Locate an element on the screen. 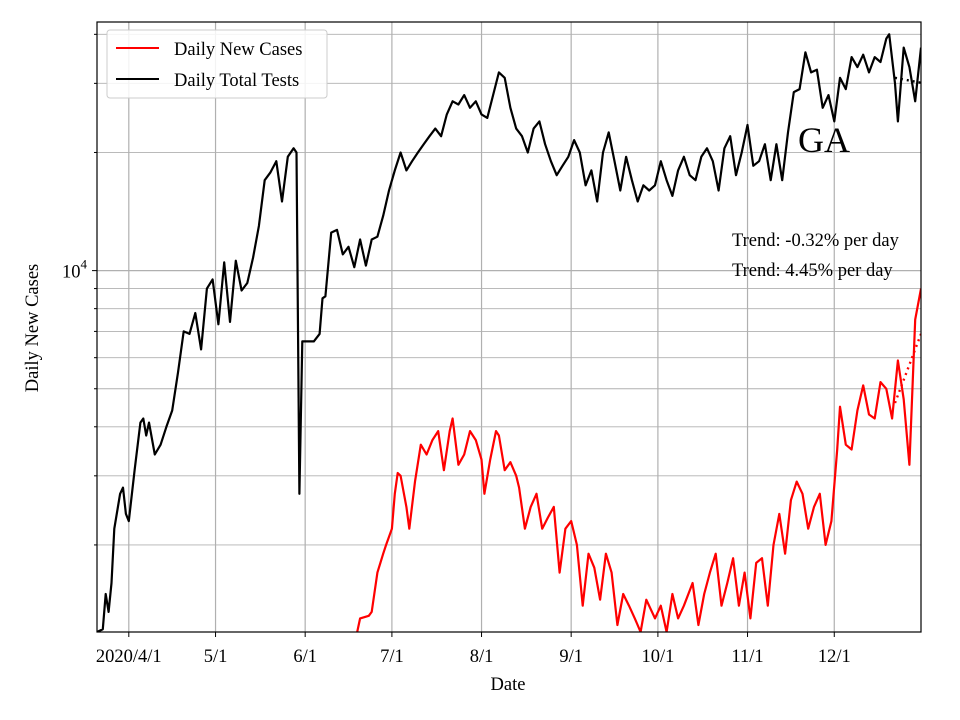 Image resolution: width=960 pixels, height=720 pixels. x-tick-label: 5/1 is located at coordinates (216, 657).